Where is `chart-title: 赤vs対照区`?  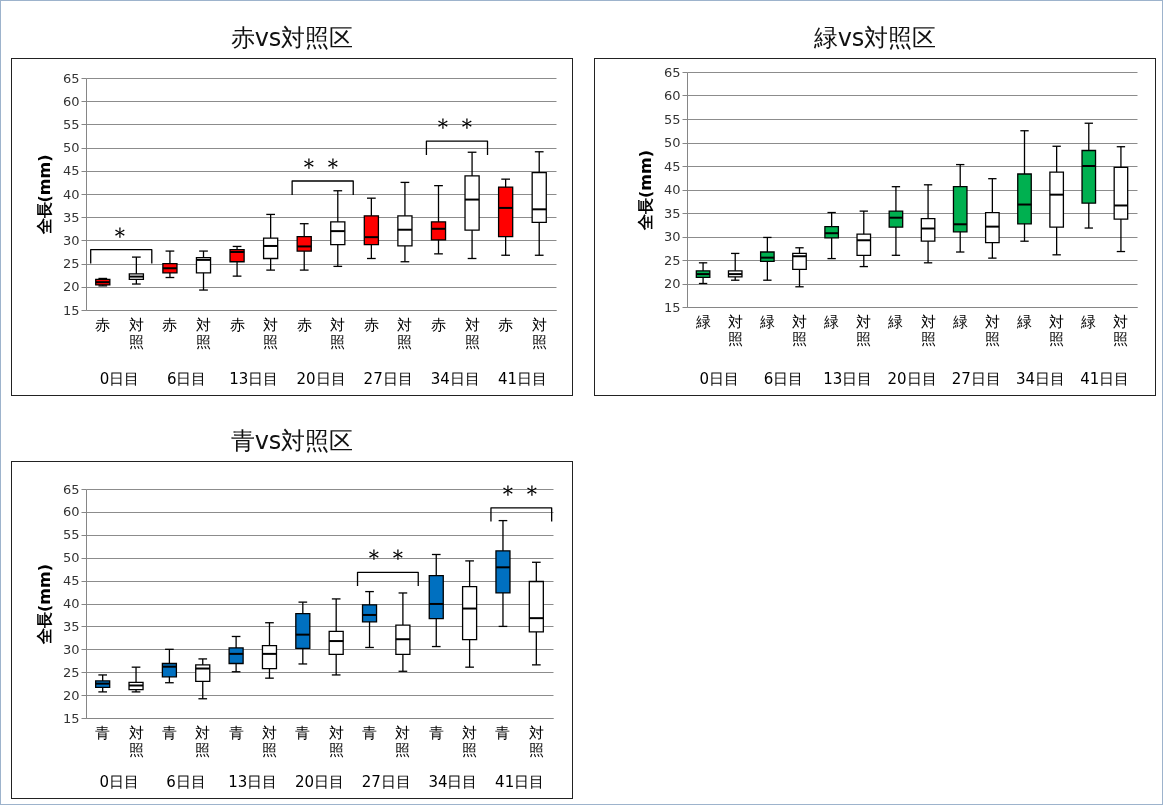
chart-title: 赤vs対照区 is located at coordinates (292, 38).